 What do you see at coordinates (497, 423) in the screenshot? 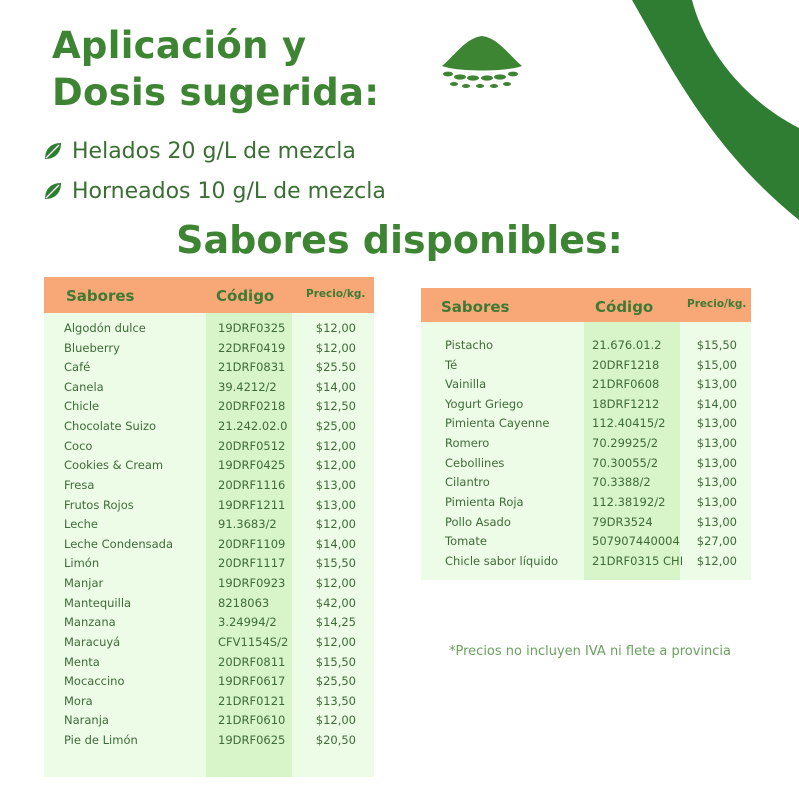
I see `flavor-cell: Pimienta Cayenne` at bounding box center [497, 423].